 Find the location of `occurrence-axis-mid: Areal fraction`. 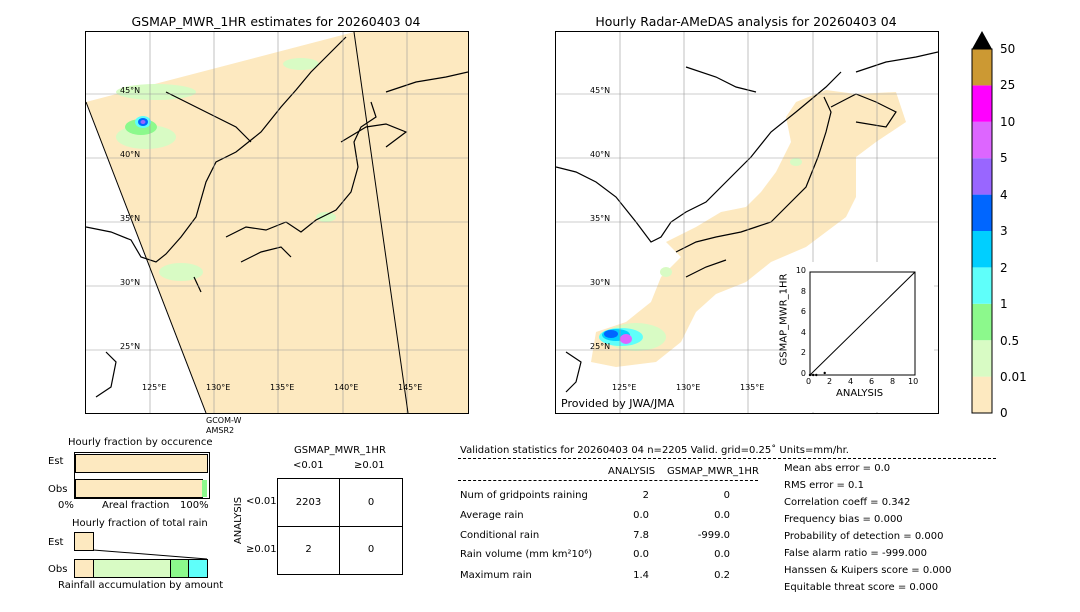

occurrence-axis-mid: Areal fraction is located at coordinates (136, 505).